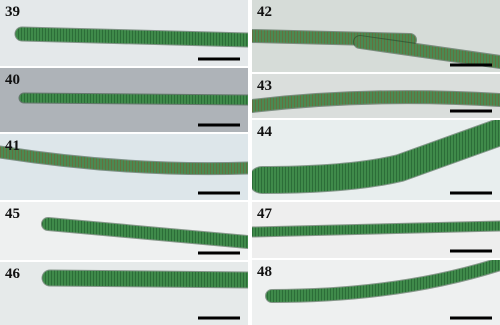 This screenshot has width=500, height=325. I want to click on panel: 47, so click(376, 230).